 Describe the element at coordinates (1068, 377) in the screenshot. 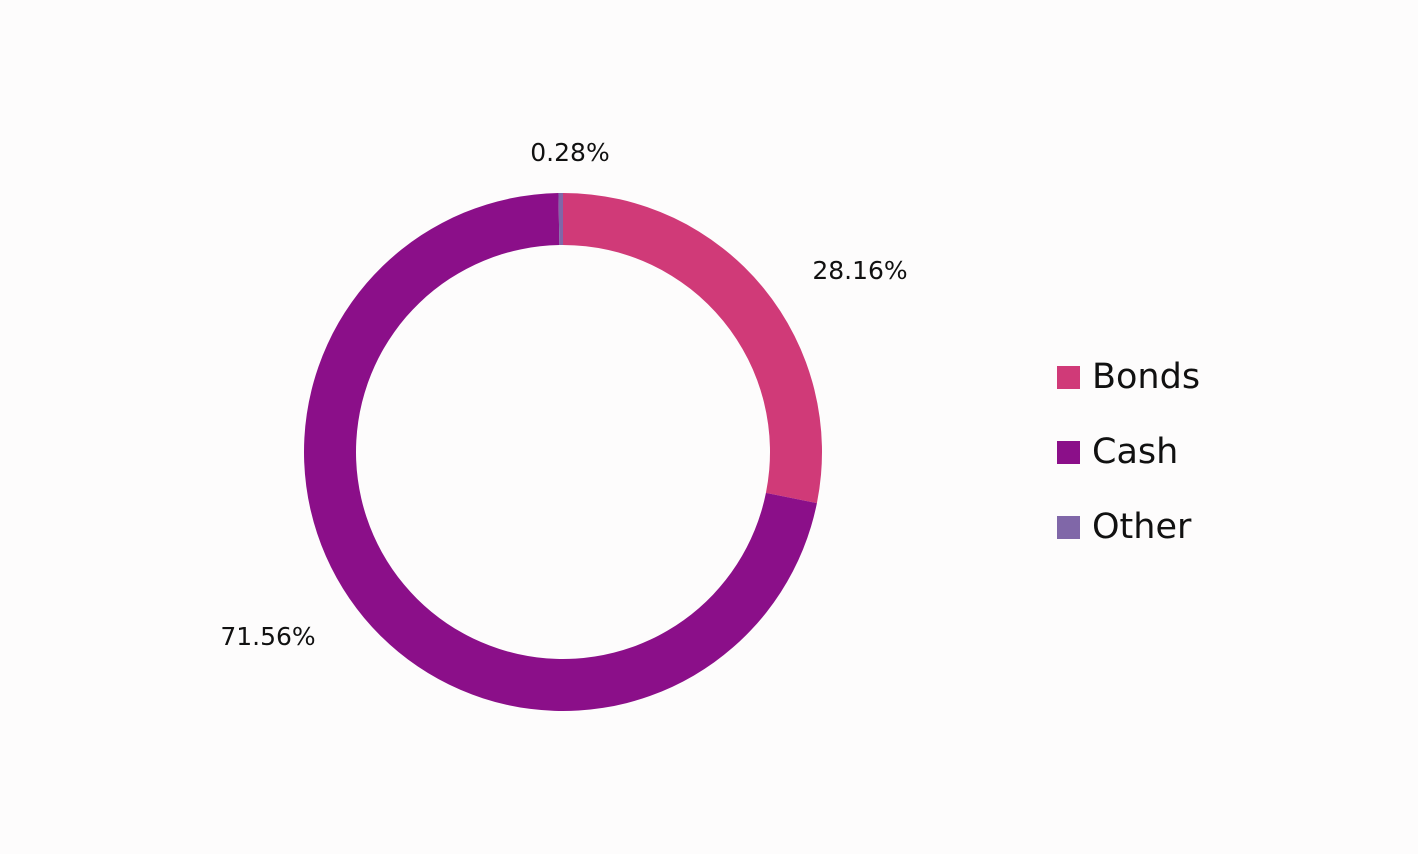

I see `legend-swatch-bonds` at that location.